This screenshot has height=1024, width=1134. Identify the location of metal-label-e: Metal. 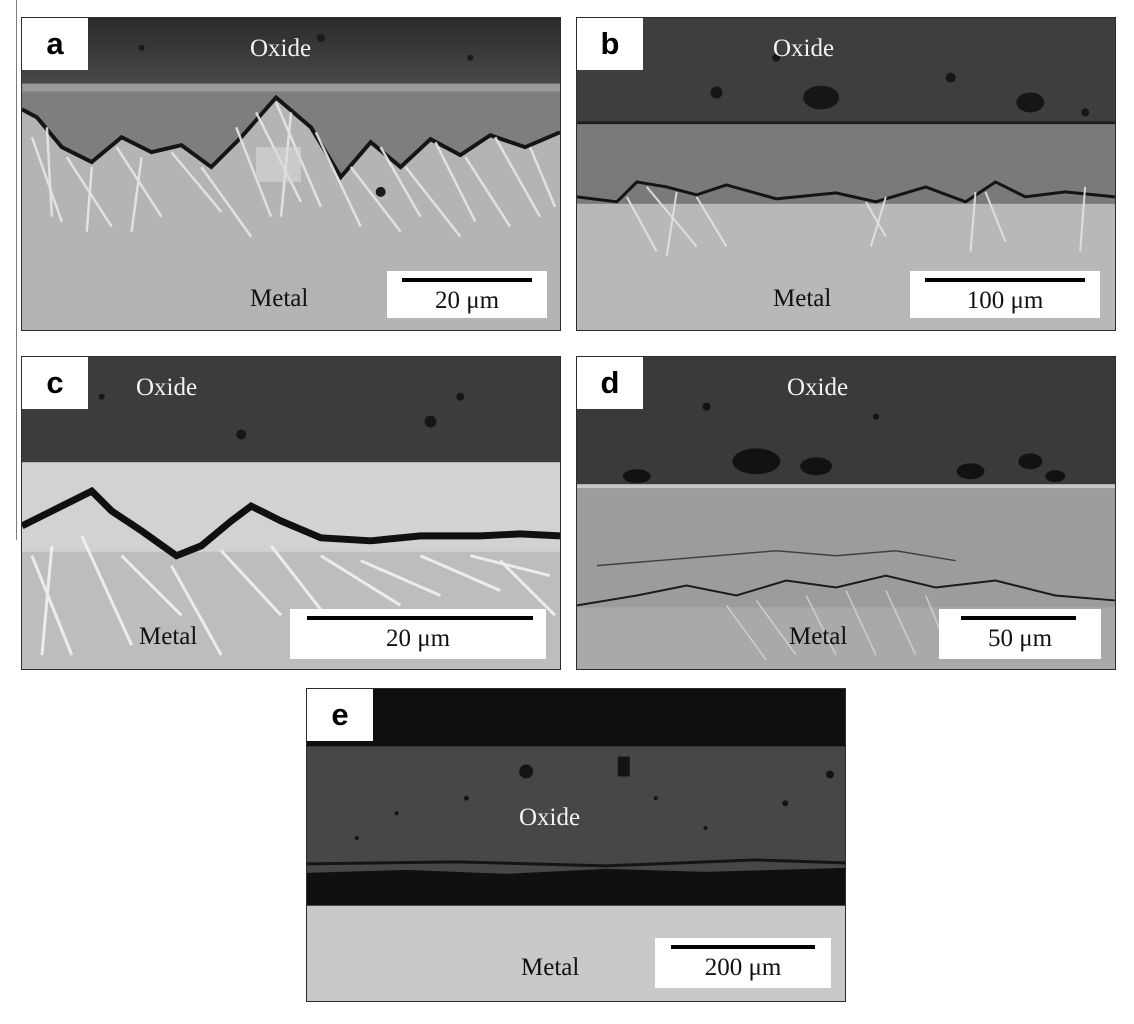
(550, 967).